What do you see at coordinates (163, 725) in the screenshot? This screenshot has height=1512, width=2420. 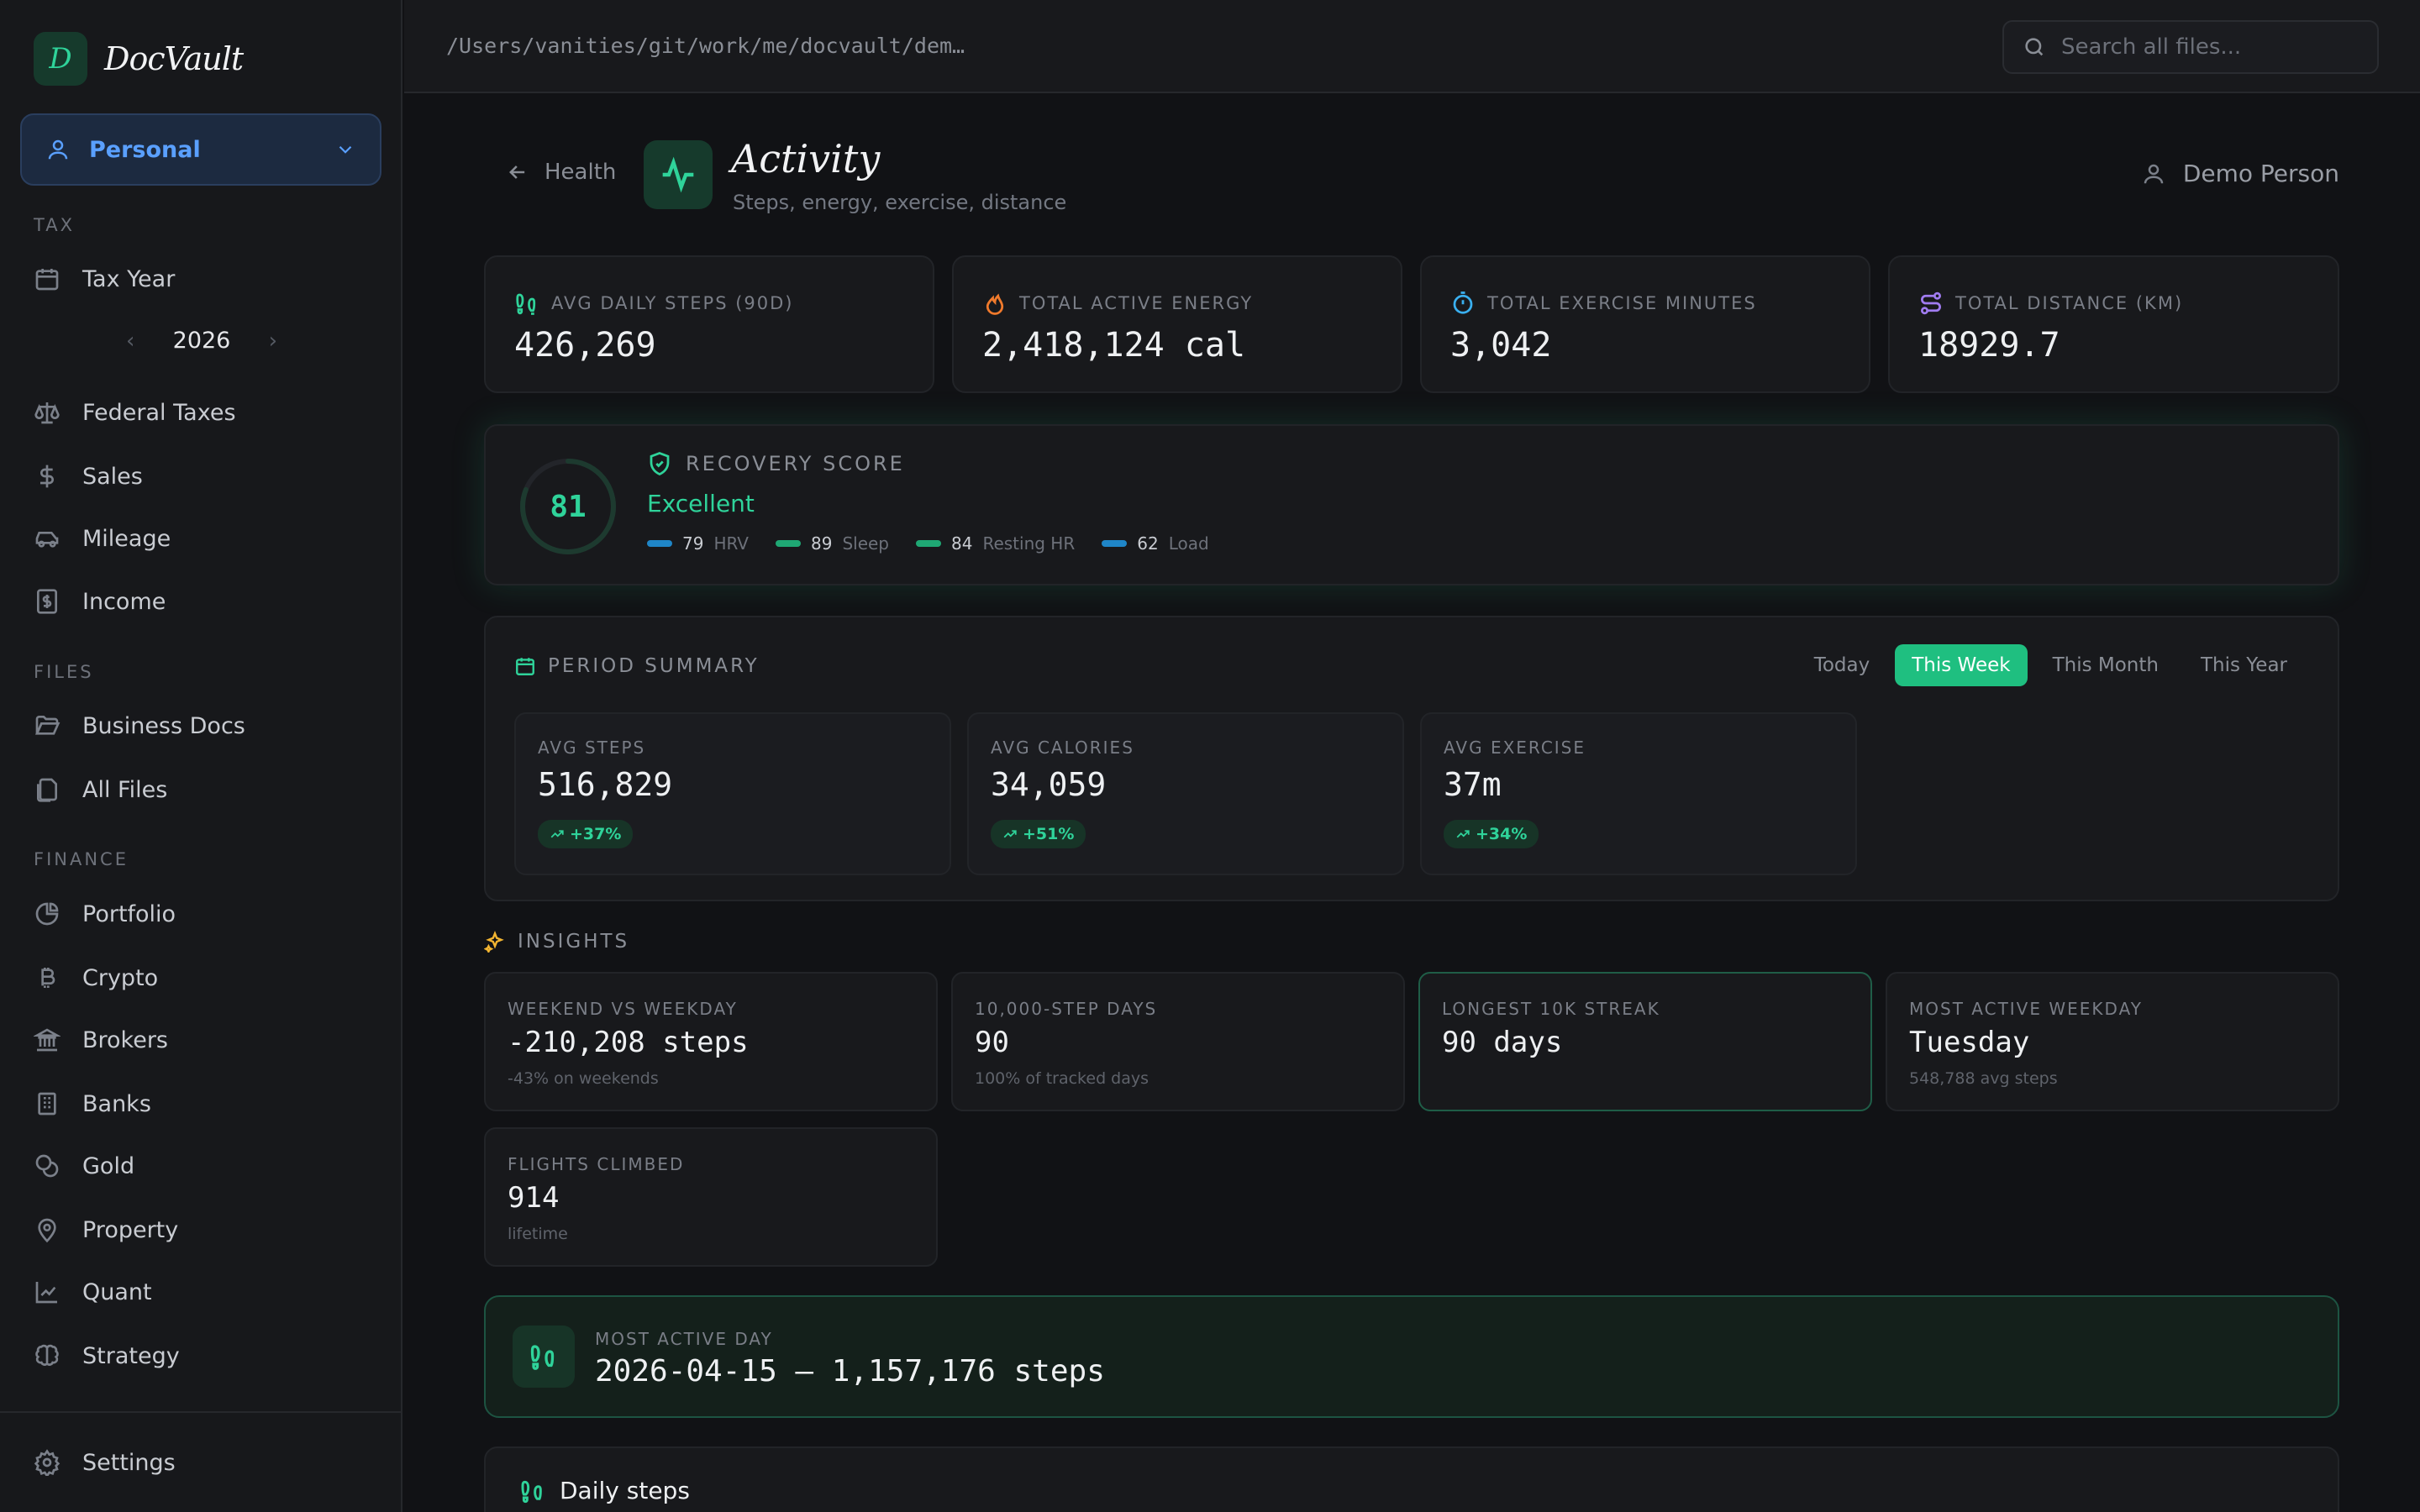 I see `sidebar-item-label: Business Docs` at bounding box center [163, 725].